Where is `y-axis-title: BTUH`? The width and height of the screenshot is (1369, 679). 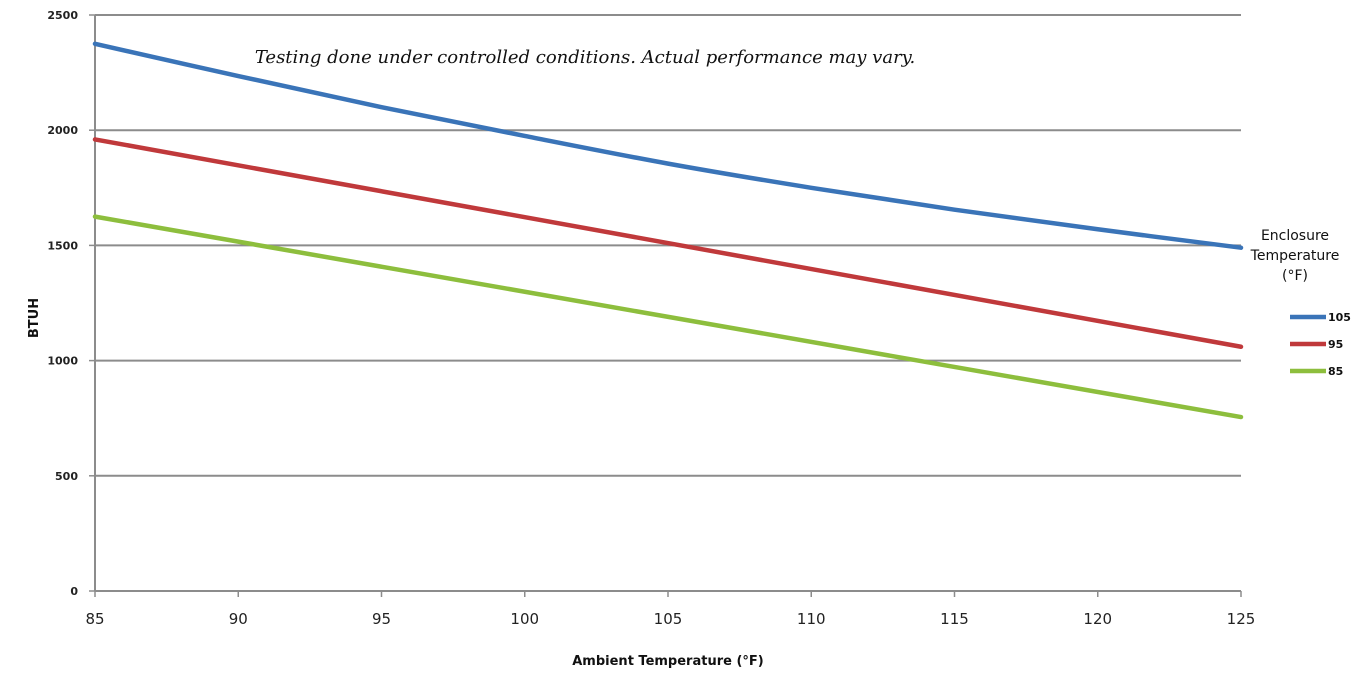 y-axis-title: BTUH is located at coordinates (34, 318).